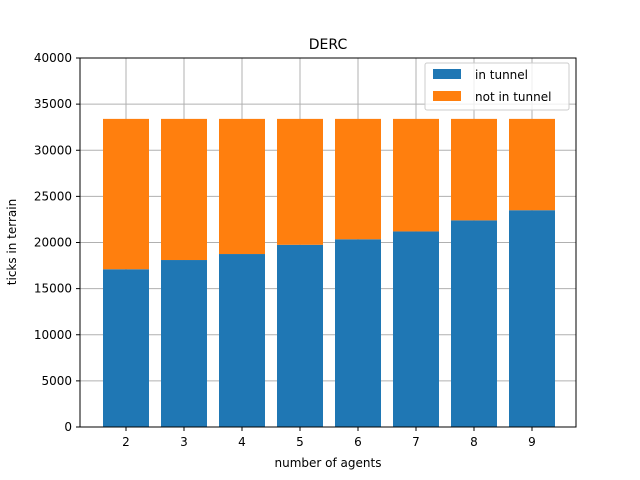 The image size is (640, 480). Describe the element at coordinates (12, 242) in the screenshot. I see `y-axis-label: ticks in terrain` at that location.